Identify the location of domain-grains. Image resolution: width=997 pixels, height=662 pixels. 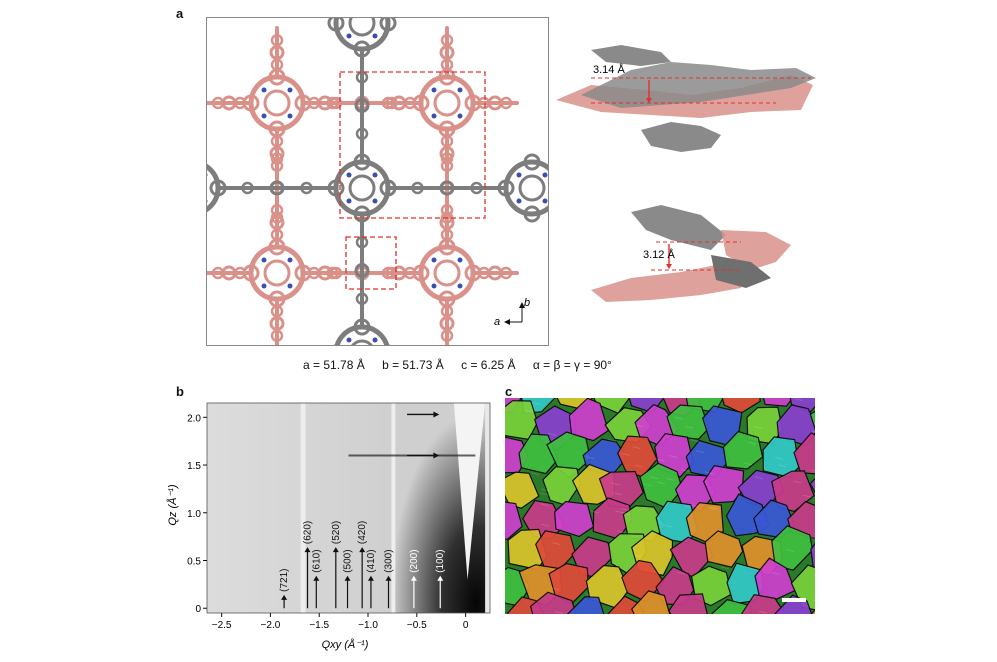
(660, 506).